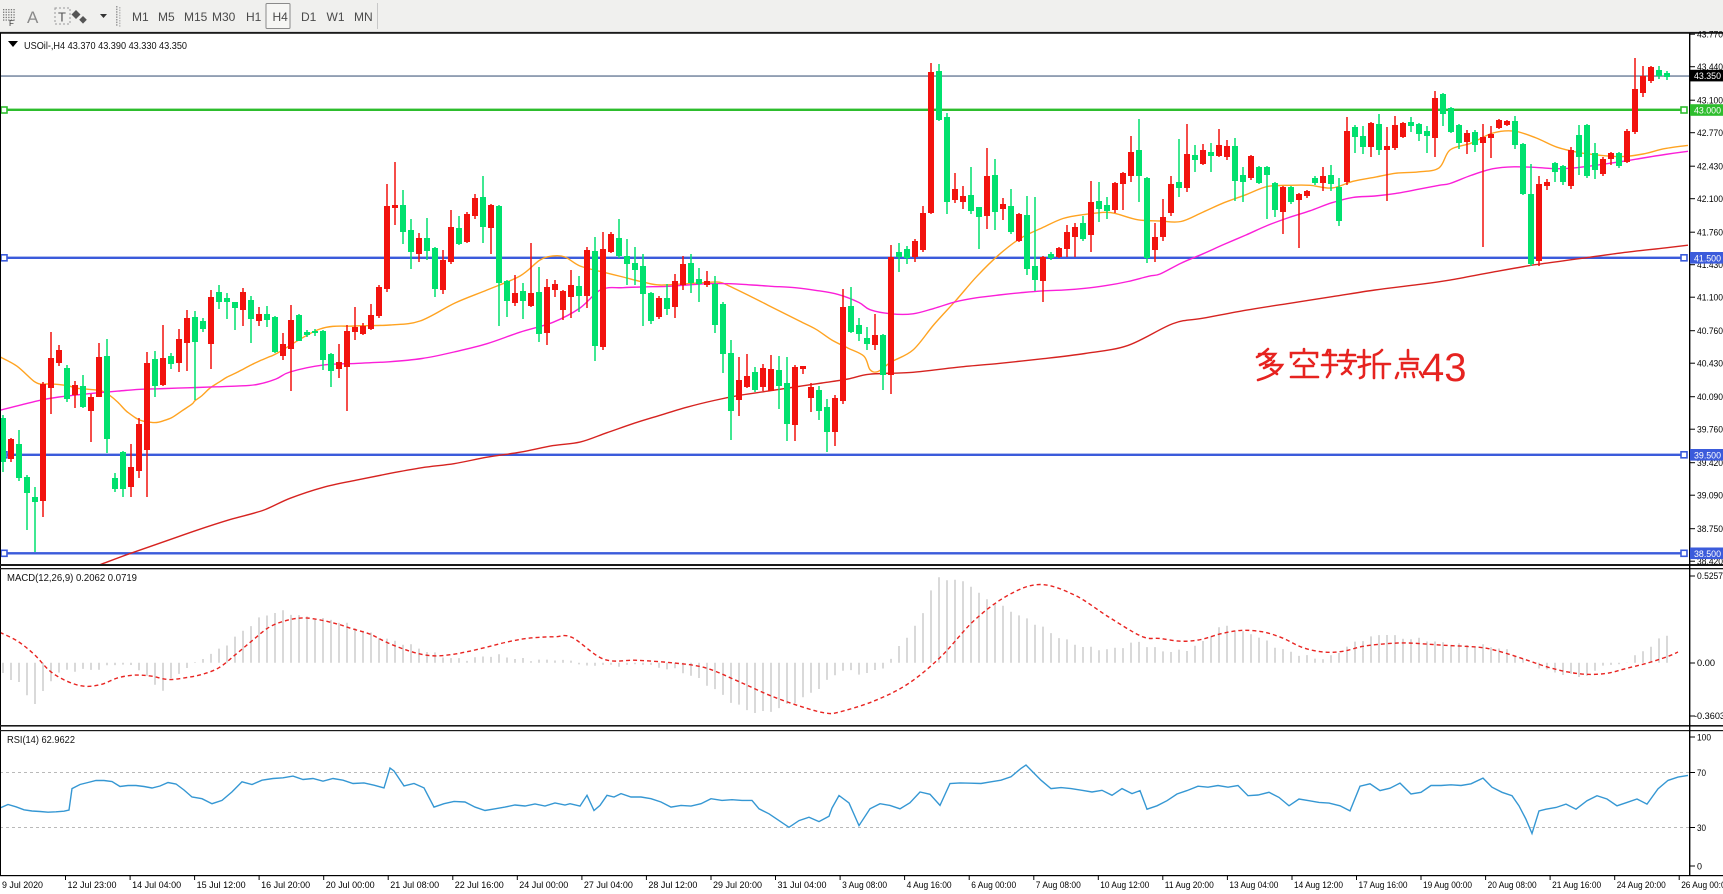 The height and width of the screenshot is (894, 1723). What do you see at coordinates (1710, 576) in the screenshot?
I see `svg-text: 0.5257` at bounding box center [1710, 576].